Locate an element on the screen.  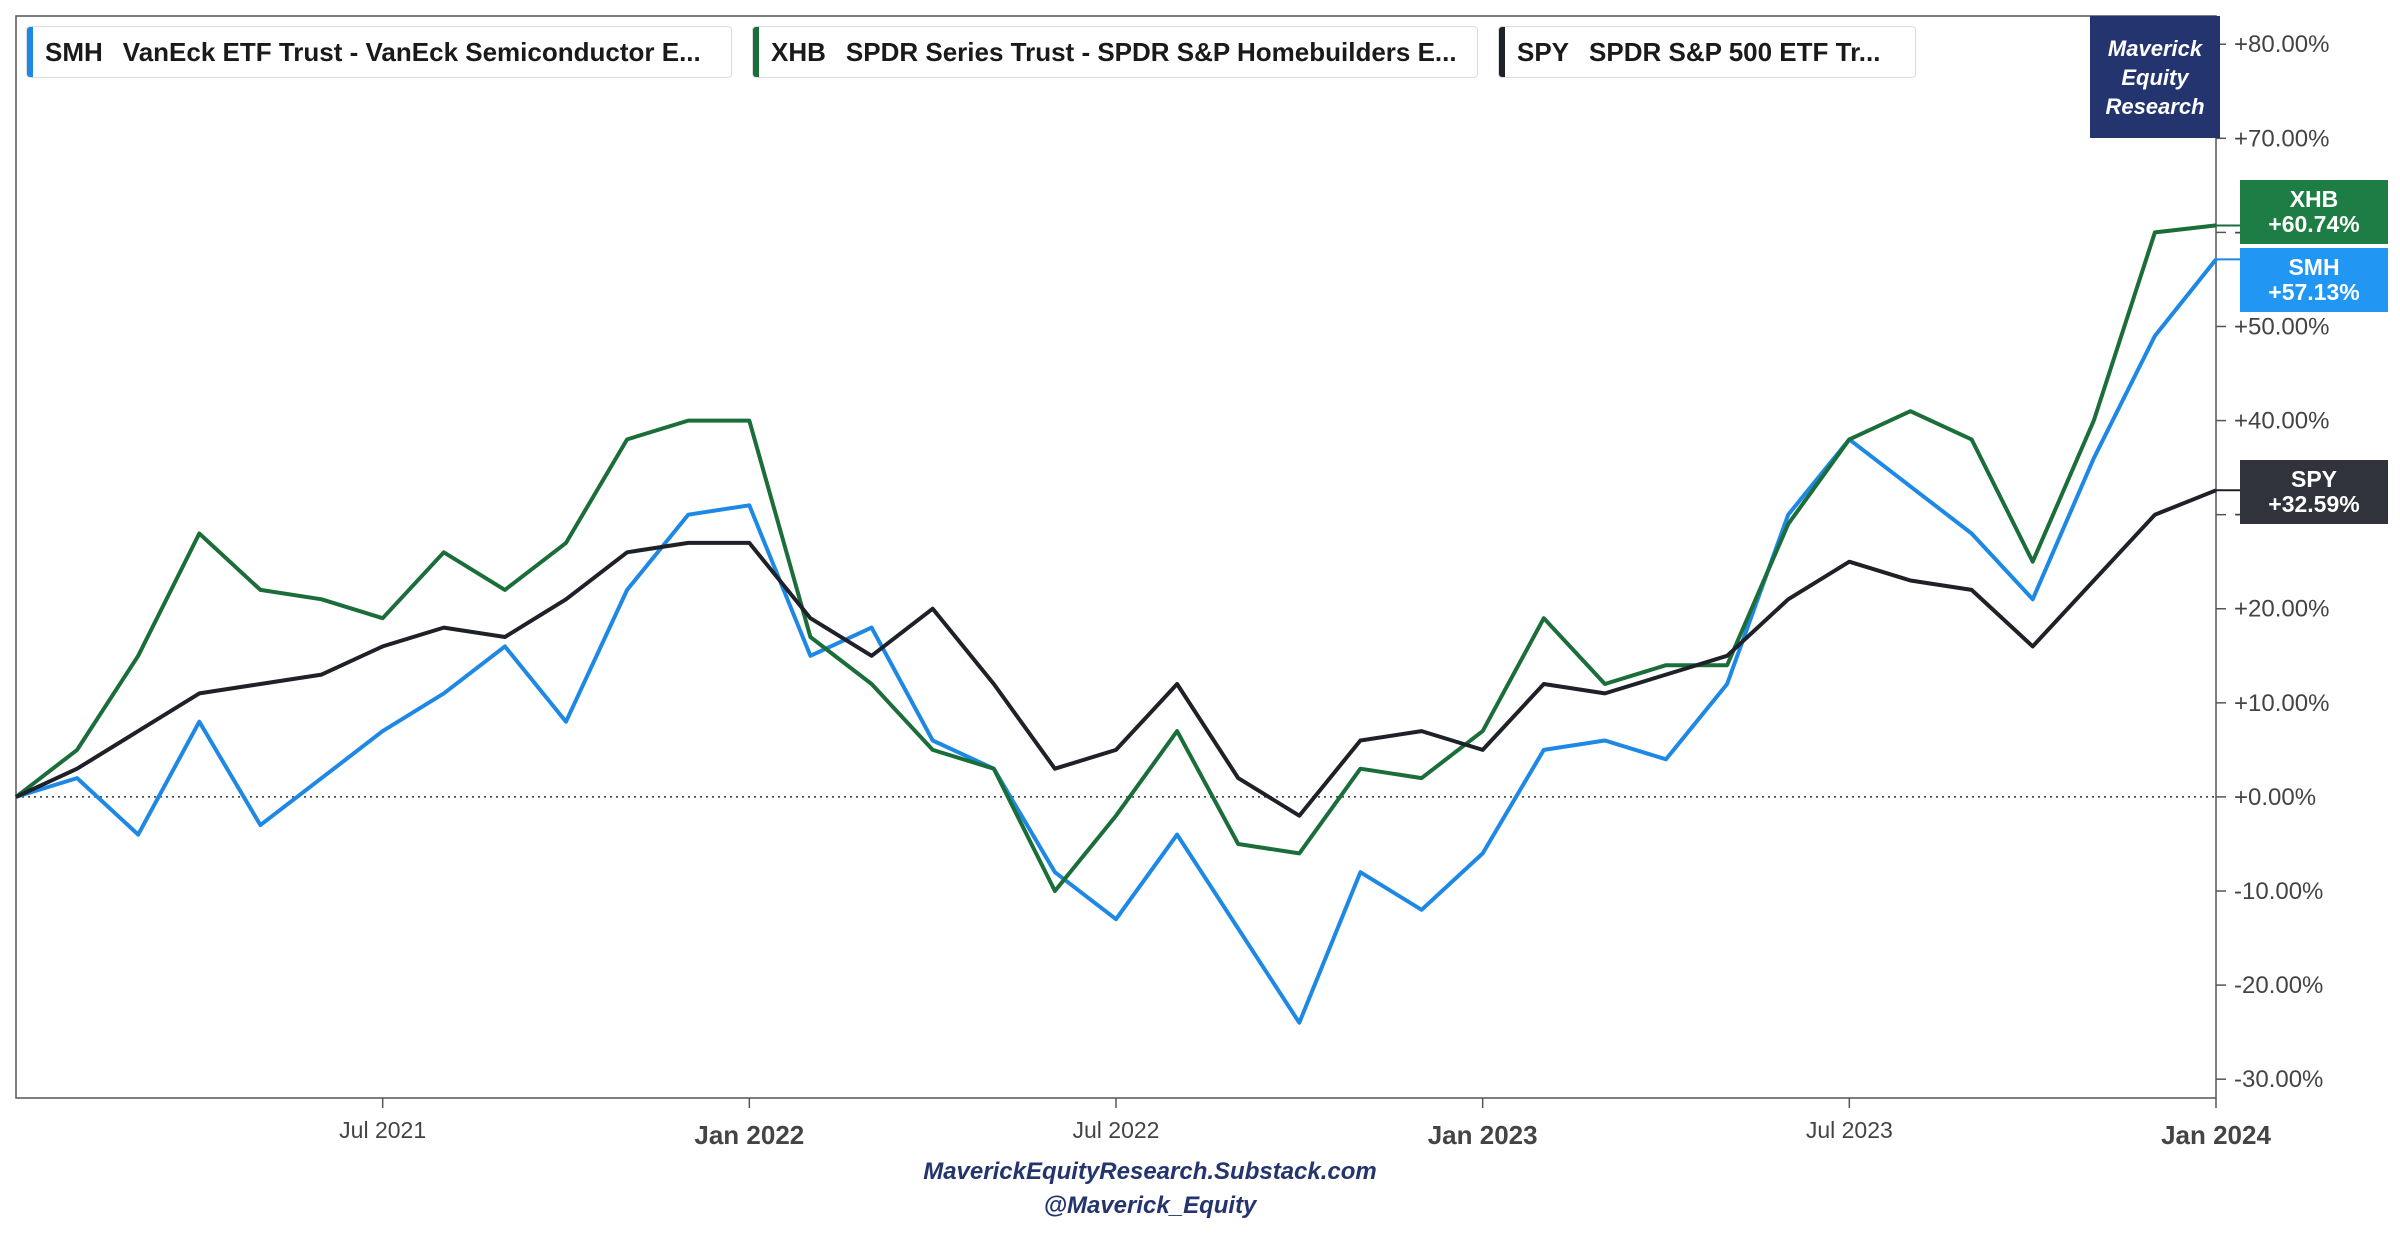
legend-ticker: SPY is located at coordinates (1543, 51).